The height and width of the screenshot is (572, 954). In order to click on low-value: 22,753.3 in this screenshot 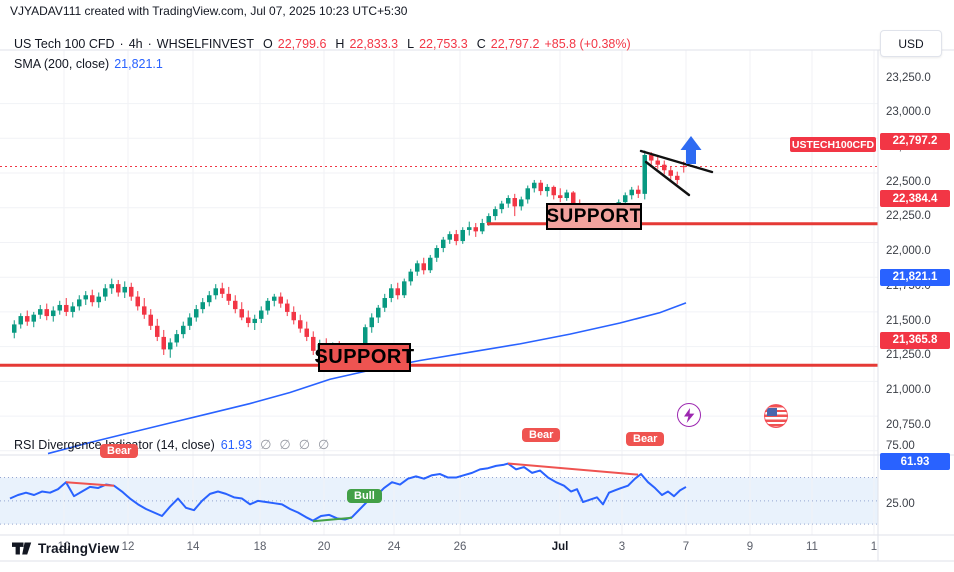, I will do `click(443, 44)`.